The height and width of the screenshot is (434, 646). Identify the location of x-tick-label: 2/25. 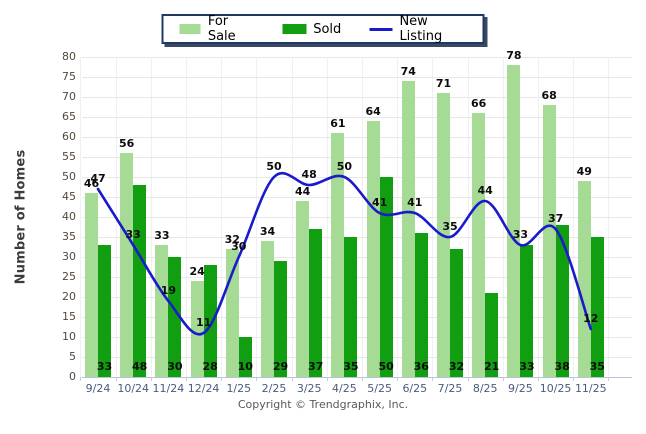
(274, 388).